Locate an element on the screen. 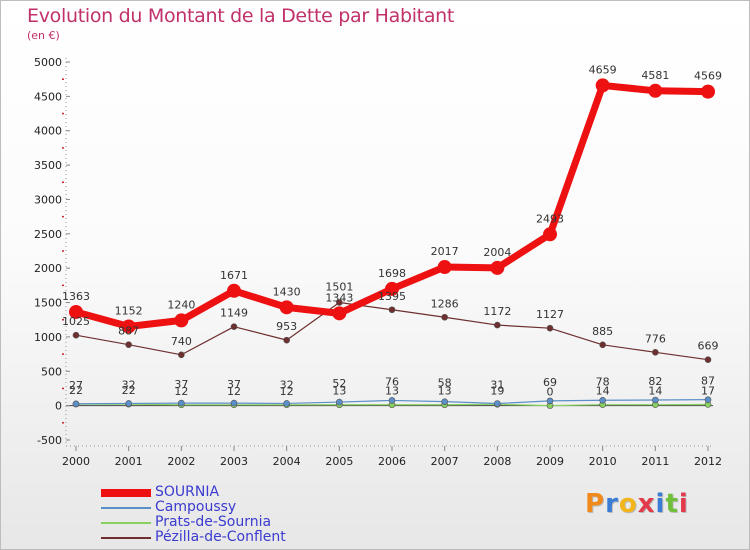 This screenshot has height=550, width=750. data-label-2: 22 is located at coordinates (76, 390).